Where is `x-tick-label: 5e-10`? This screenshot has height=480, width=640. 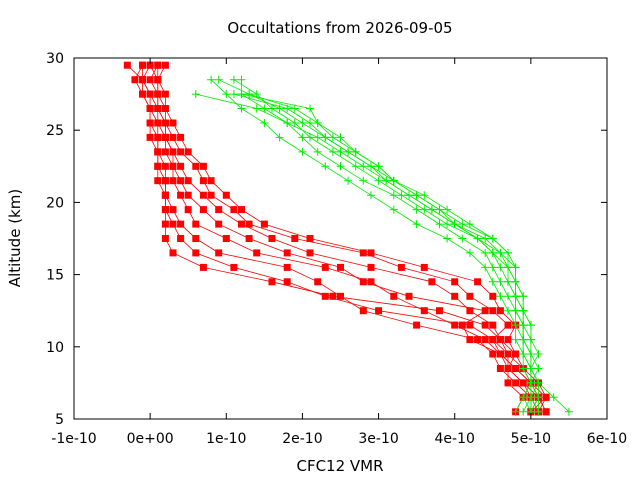
x-tick-label: 5e-10 is located at coordinates (531, 439).